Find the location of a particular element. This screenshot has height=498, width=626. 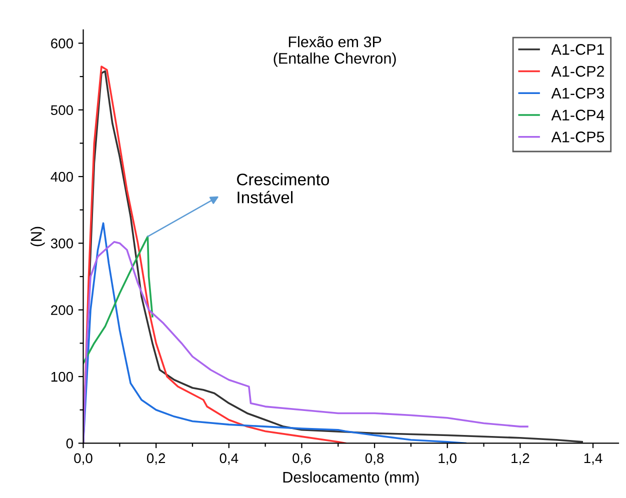

x-tick-label: 0,6 is located at coordinates (301, 459).